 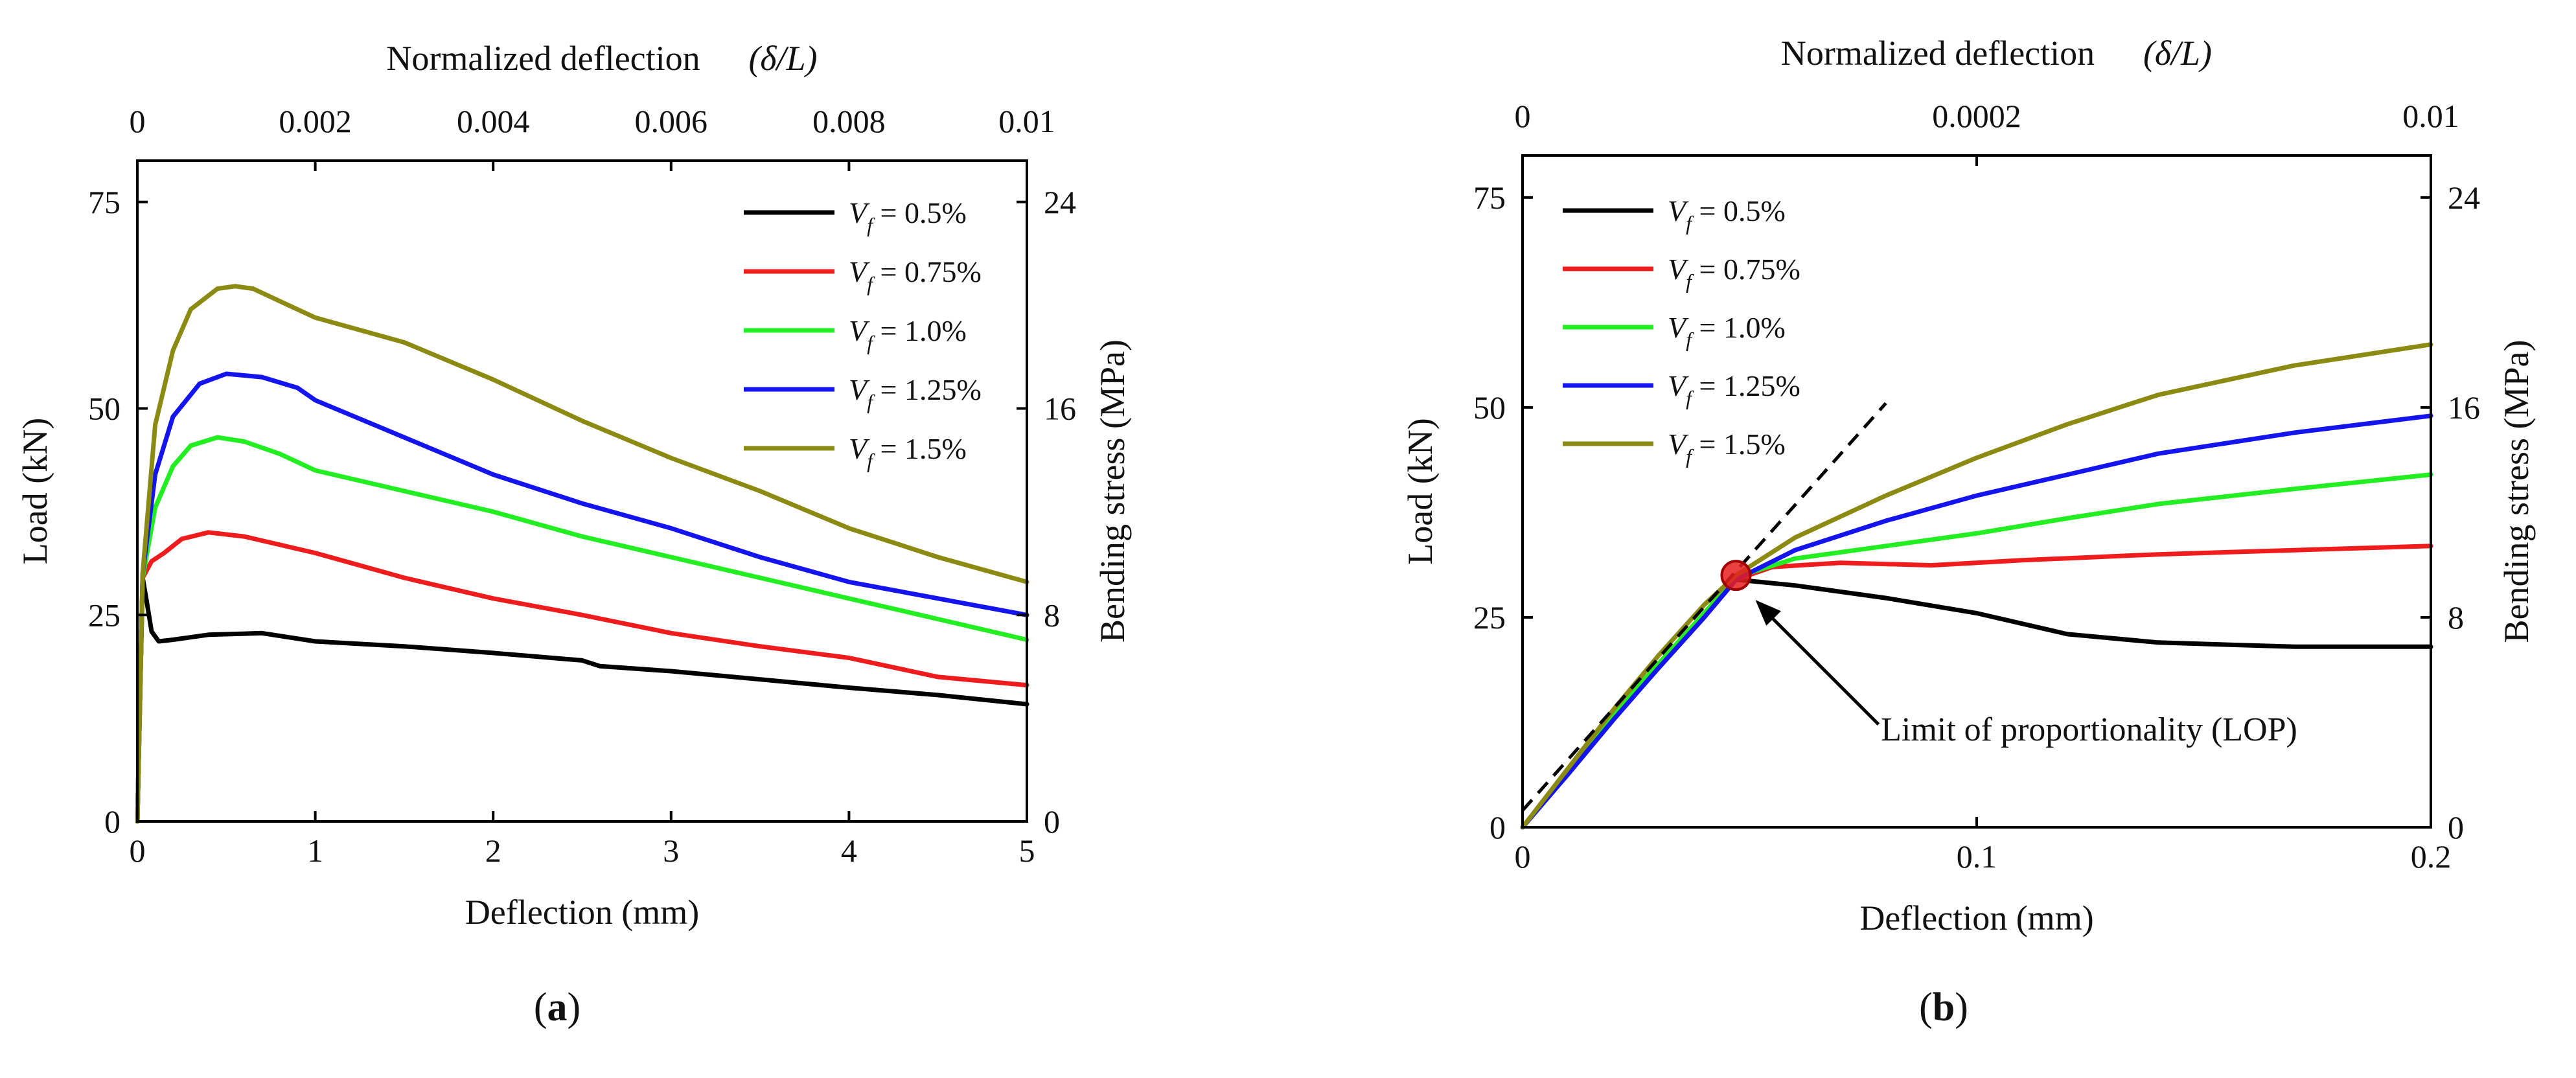 I want to click on legend-value: = 1.0%, so click(x=1739, y=327).